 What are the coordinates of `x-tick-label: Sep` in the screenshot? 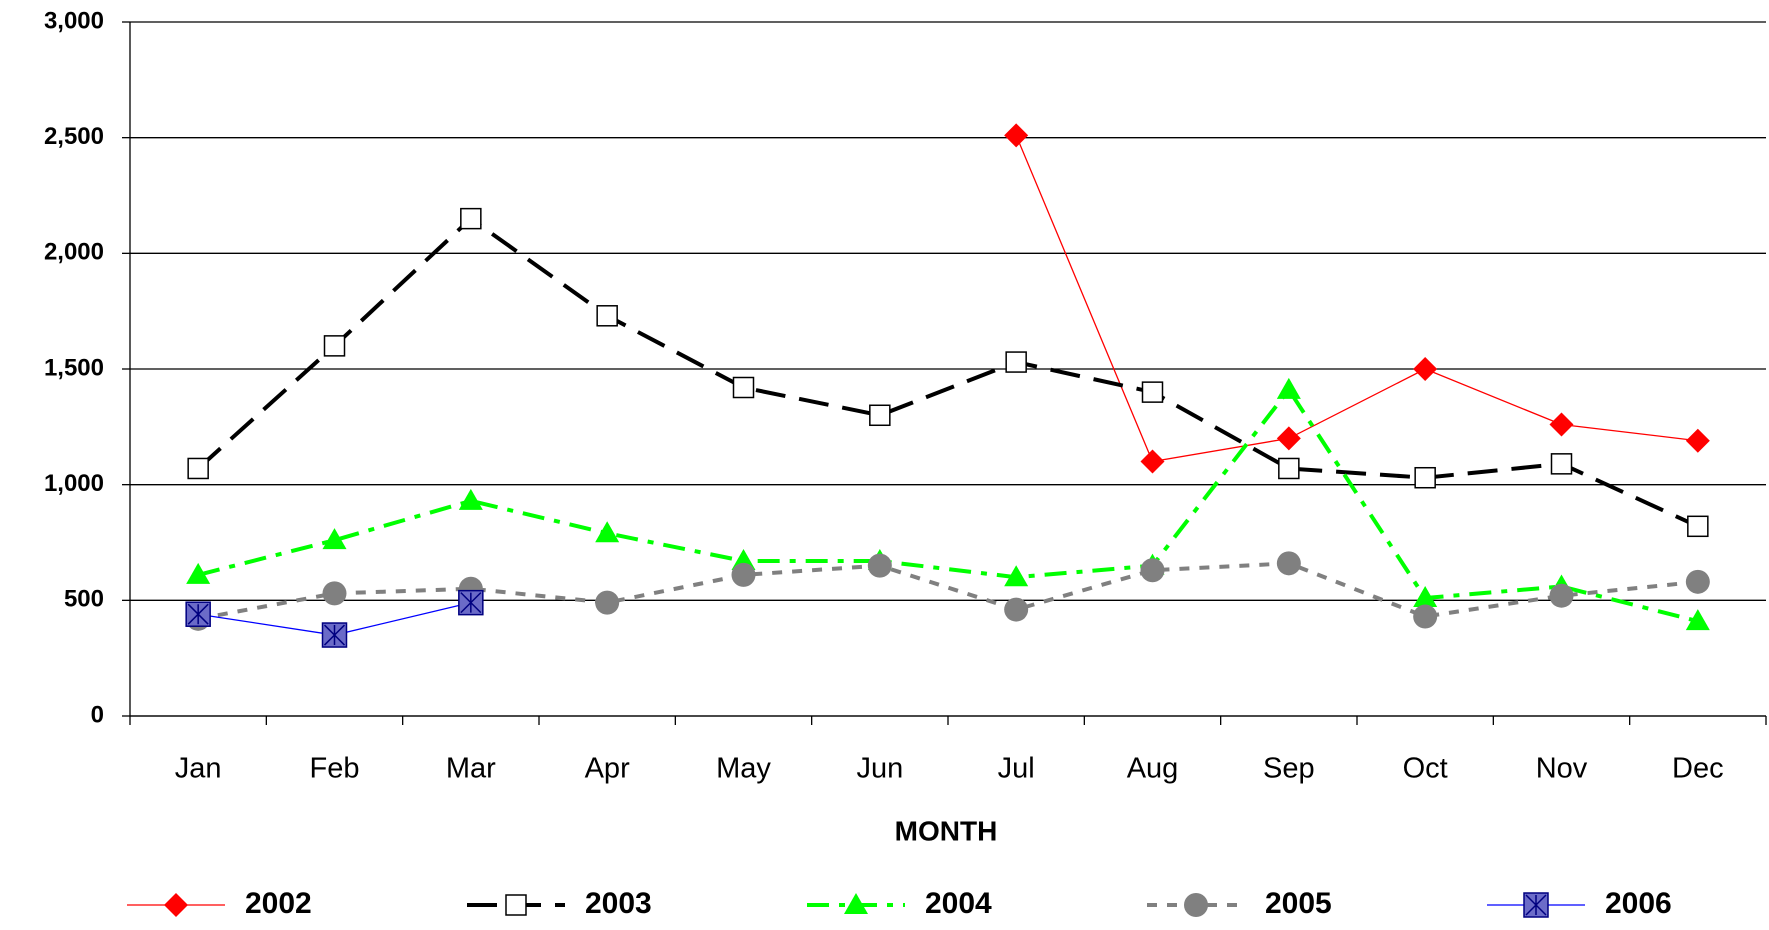 It's located at (1289, 769).